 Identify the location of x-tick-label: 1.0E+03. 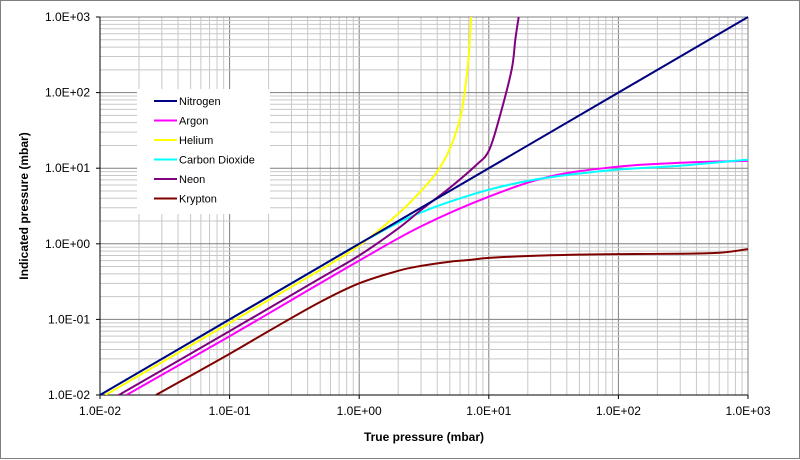
(747, 411).